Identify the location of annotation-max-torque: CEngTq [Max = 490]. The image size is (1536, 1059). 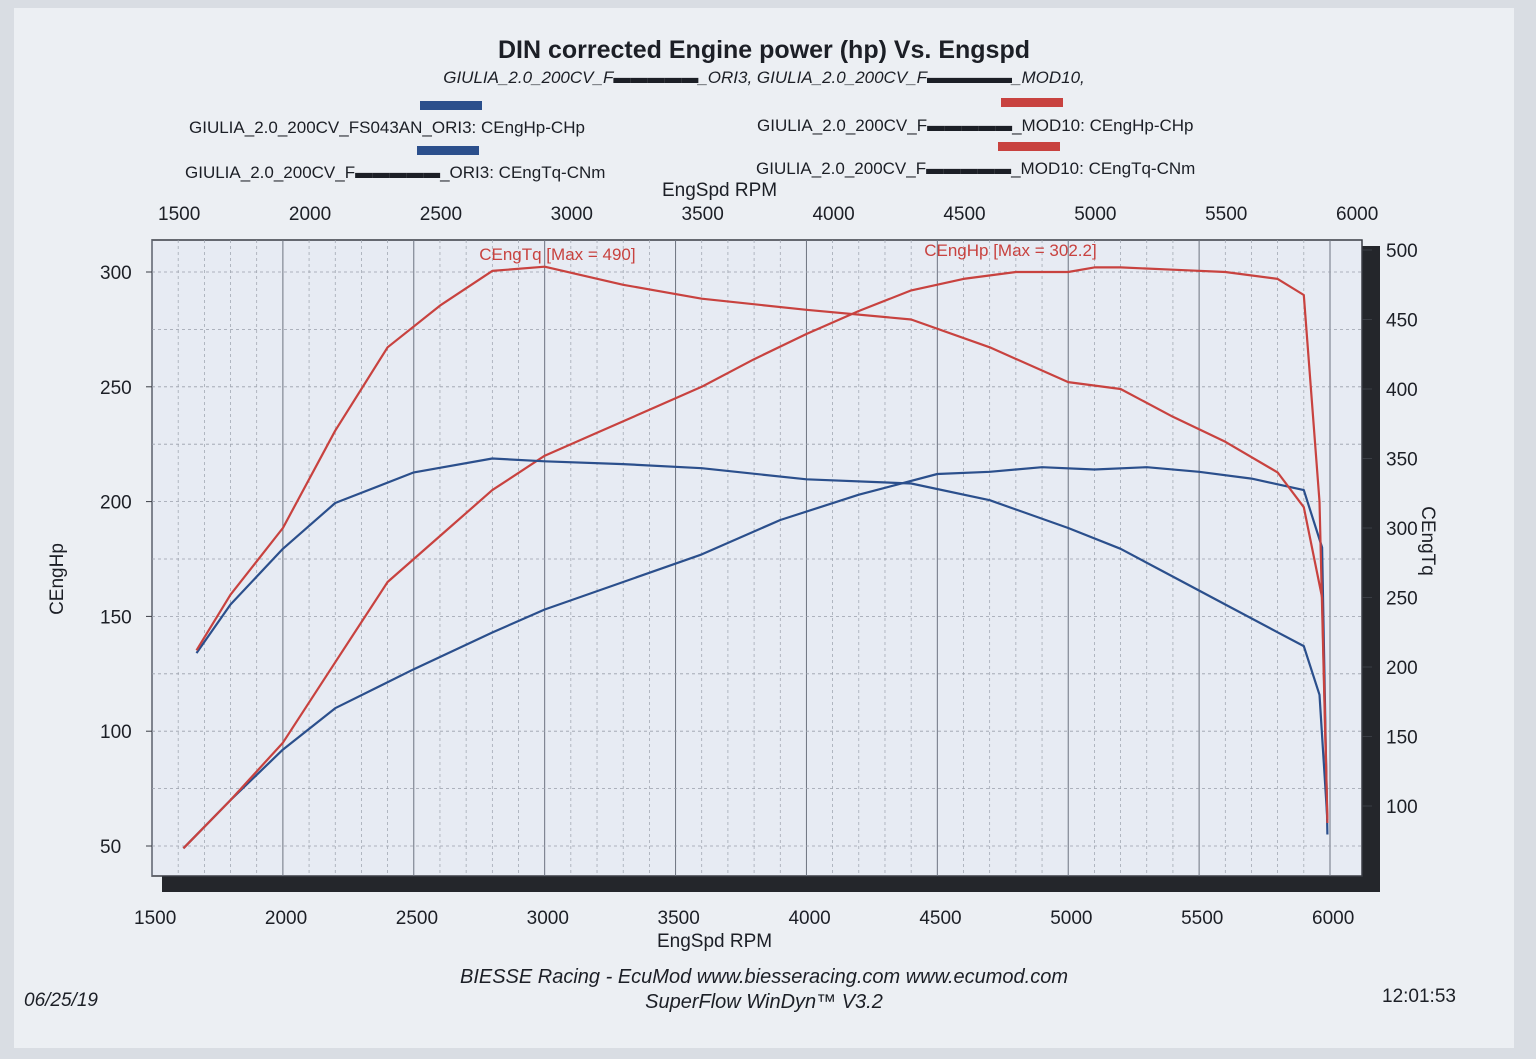
(557, 254).